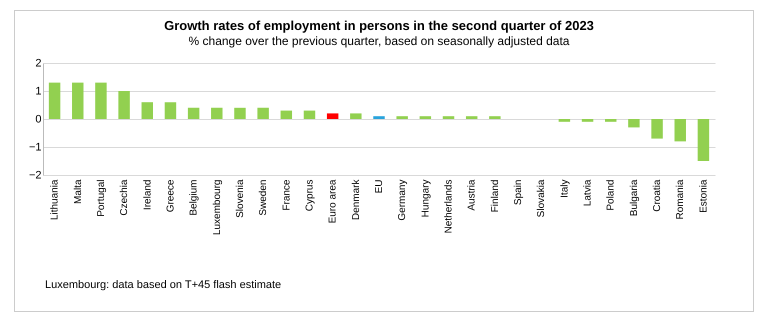  Describe the element at coordinates (564, 189) in the screenshot. I see `x-tick-label: Italy` at that location.